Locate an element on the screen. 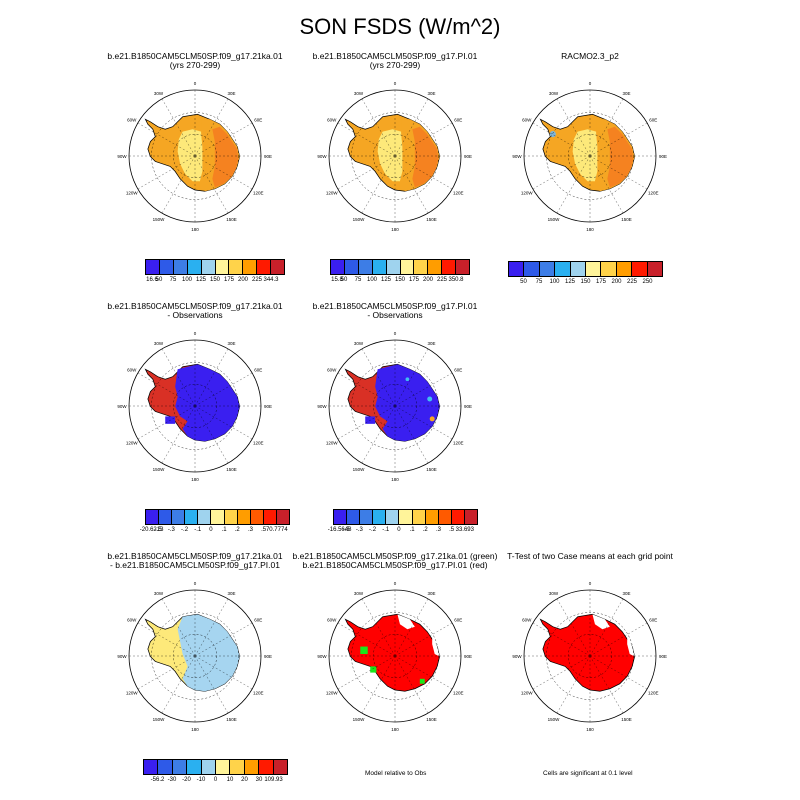 This screenshot has height=800, width=800. panel-title: b.e21.B1850CAM5CLM50SP.f09_g17.21ka.01 is located at coordinates (195, 56).